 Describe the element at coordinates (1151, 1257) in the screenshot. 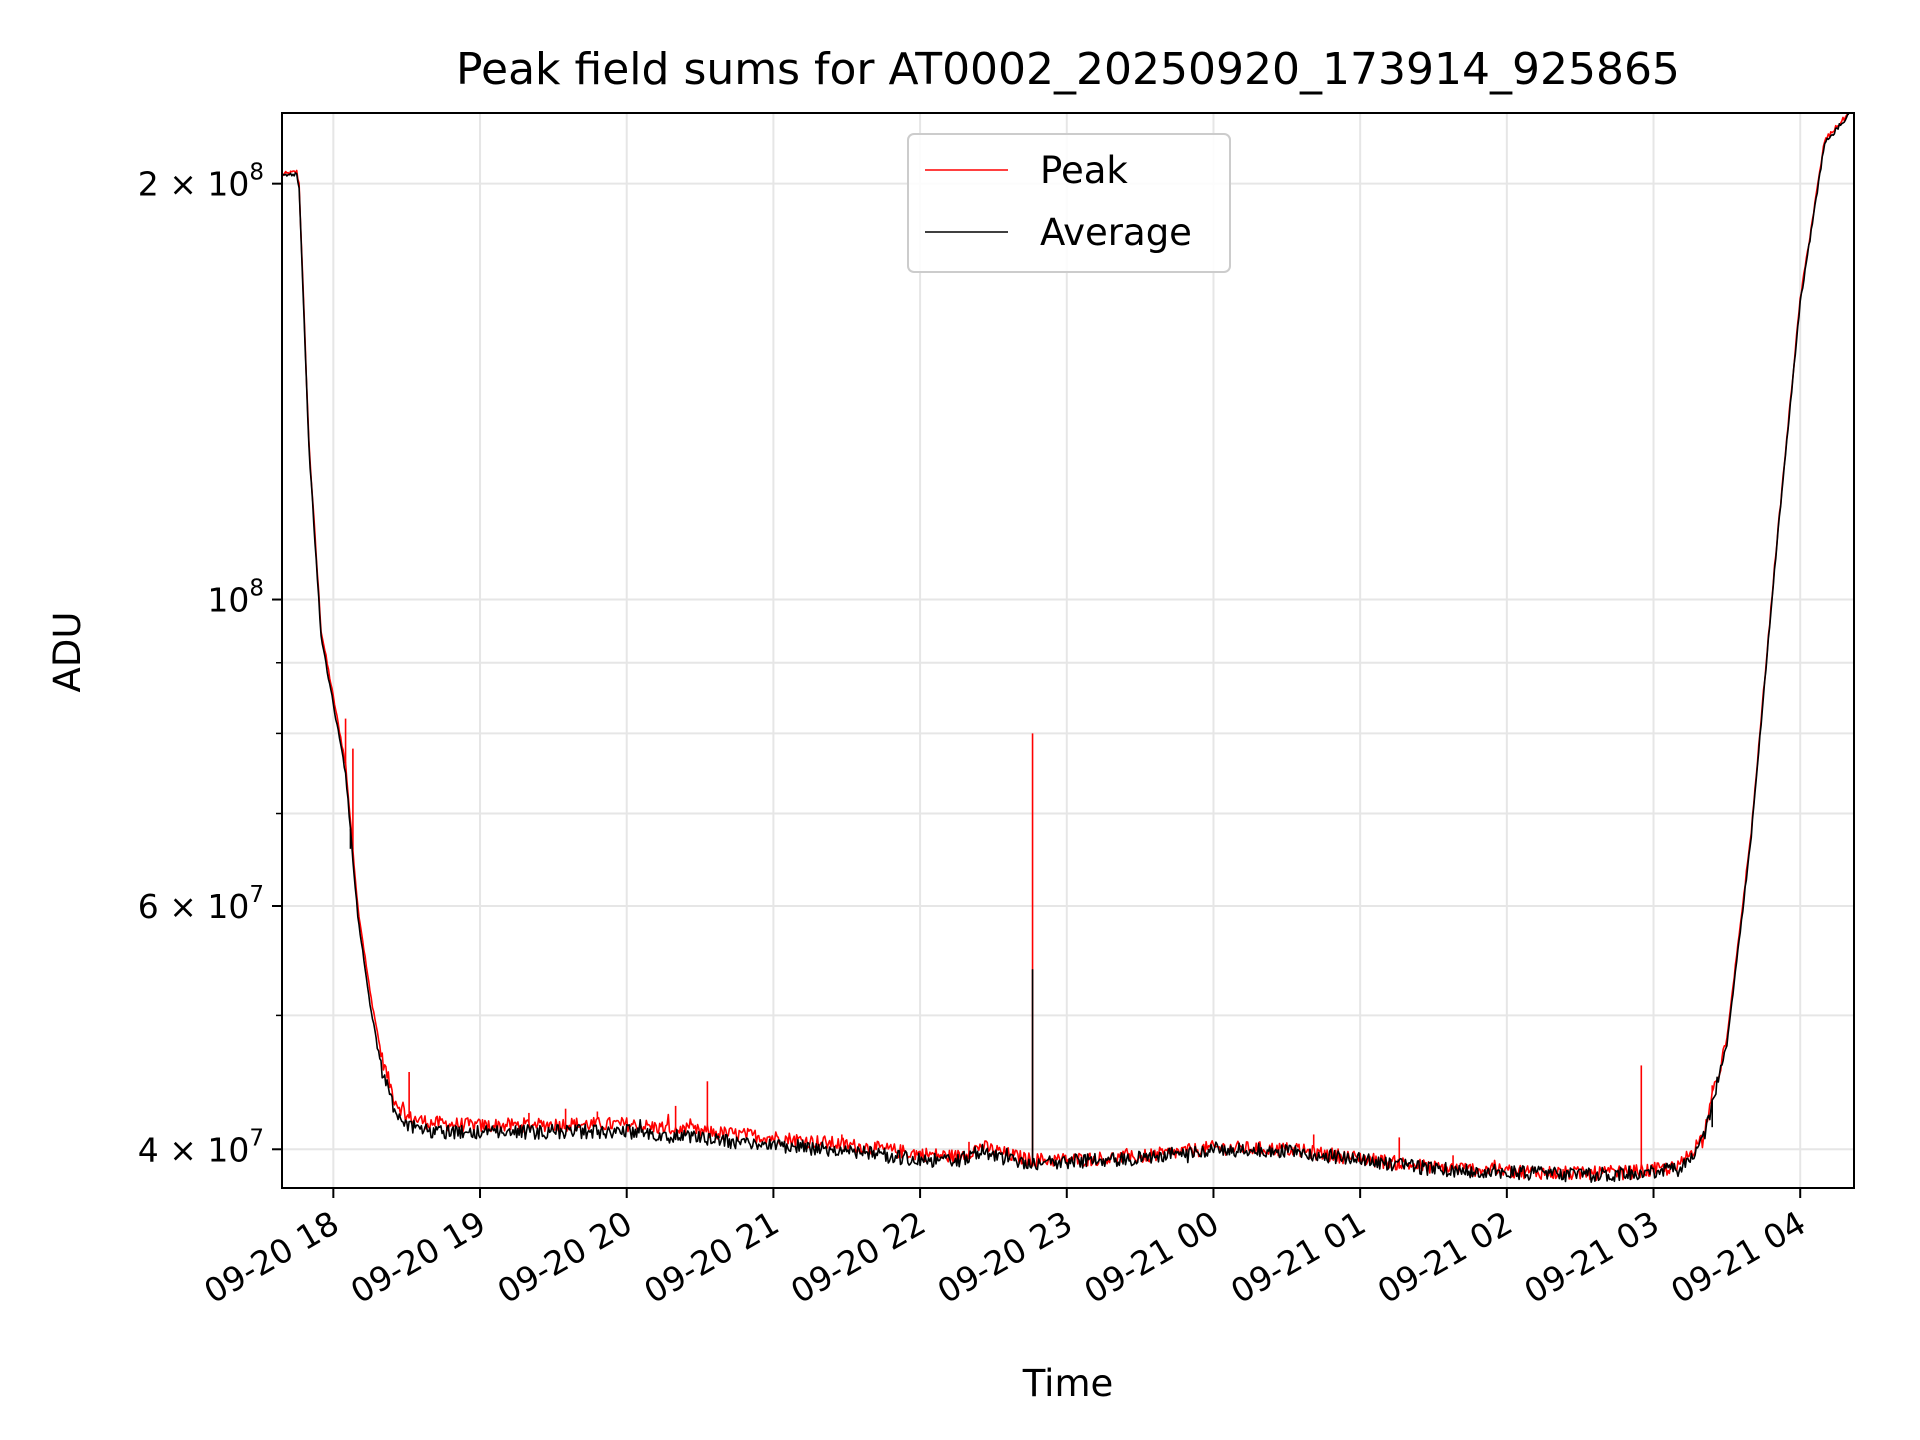

I see `x-tick-label: 09-21 00` at that location.